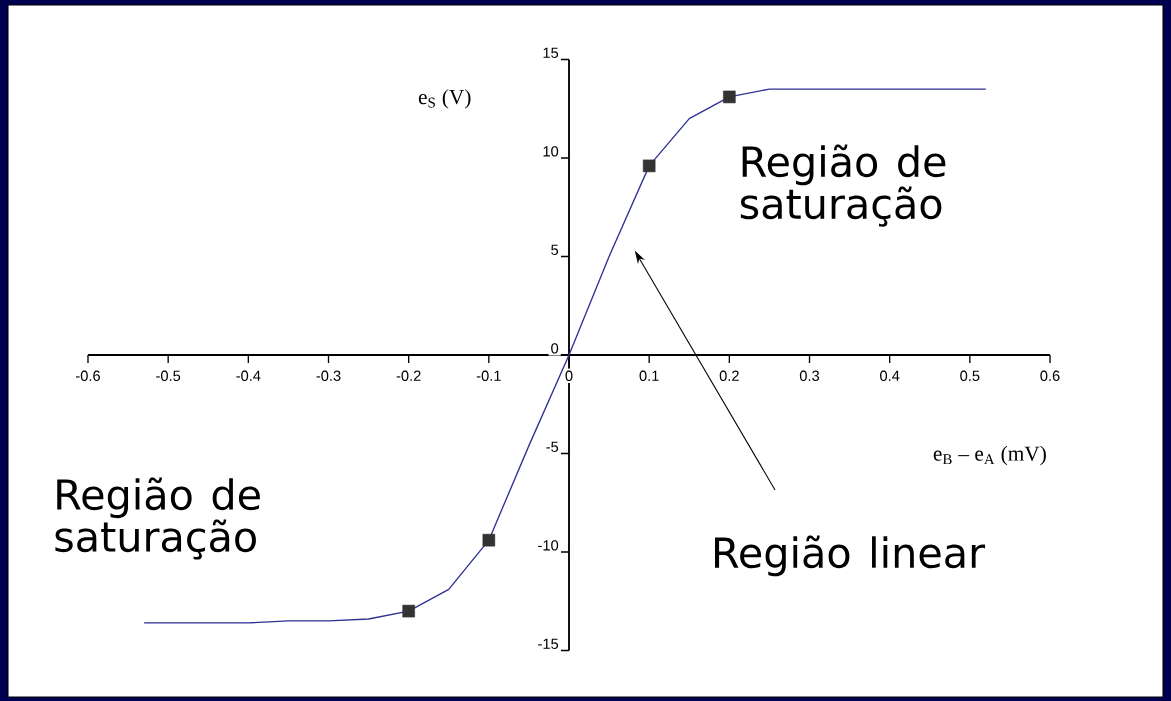 The height and width of the screenshot is (701, 1171). What do you see at coordinates (328, 375) in the screenshot?
I see `x-tick-label: -0.3` at bounding box center [328, 375].